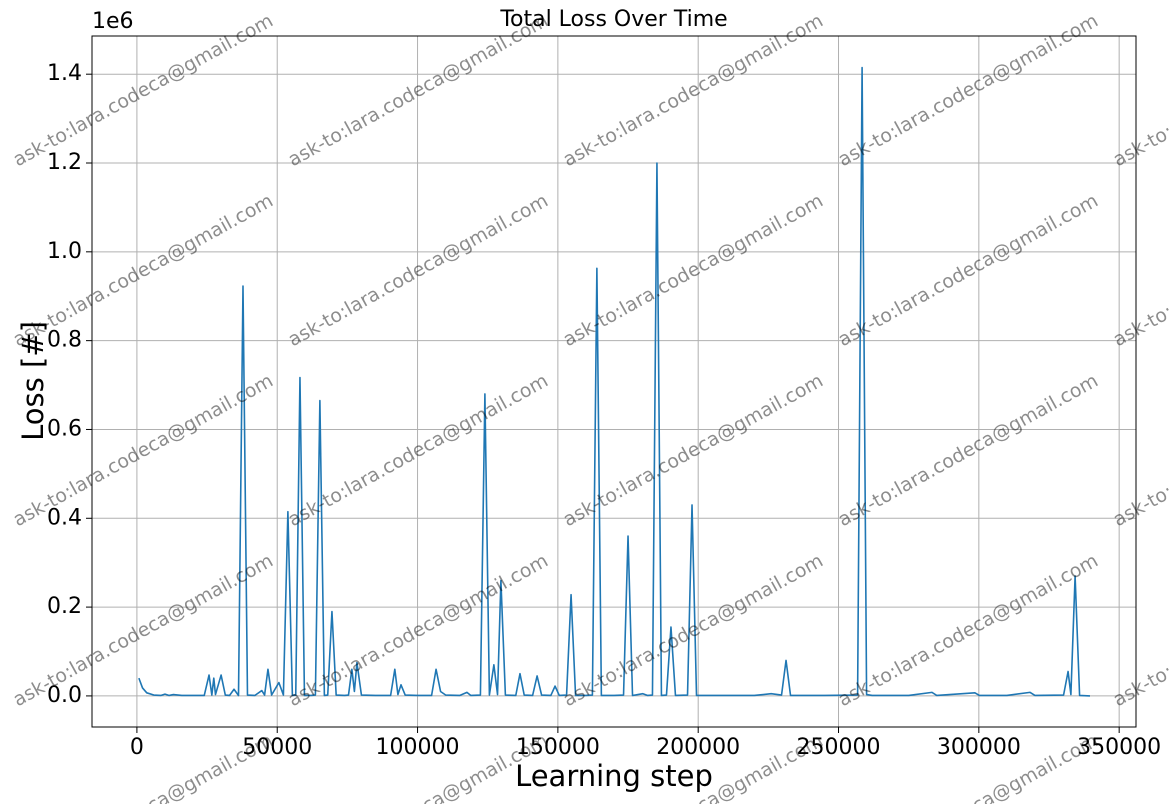  I want to click on x-tick-label: 150000, so click(558, 747).